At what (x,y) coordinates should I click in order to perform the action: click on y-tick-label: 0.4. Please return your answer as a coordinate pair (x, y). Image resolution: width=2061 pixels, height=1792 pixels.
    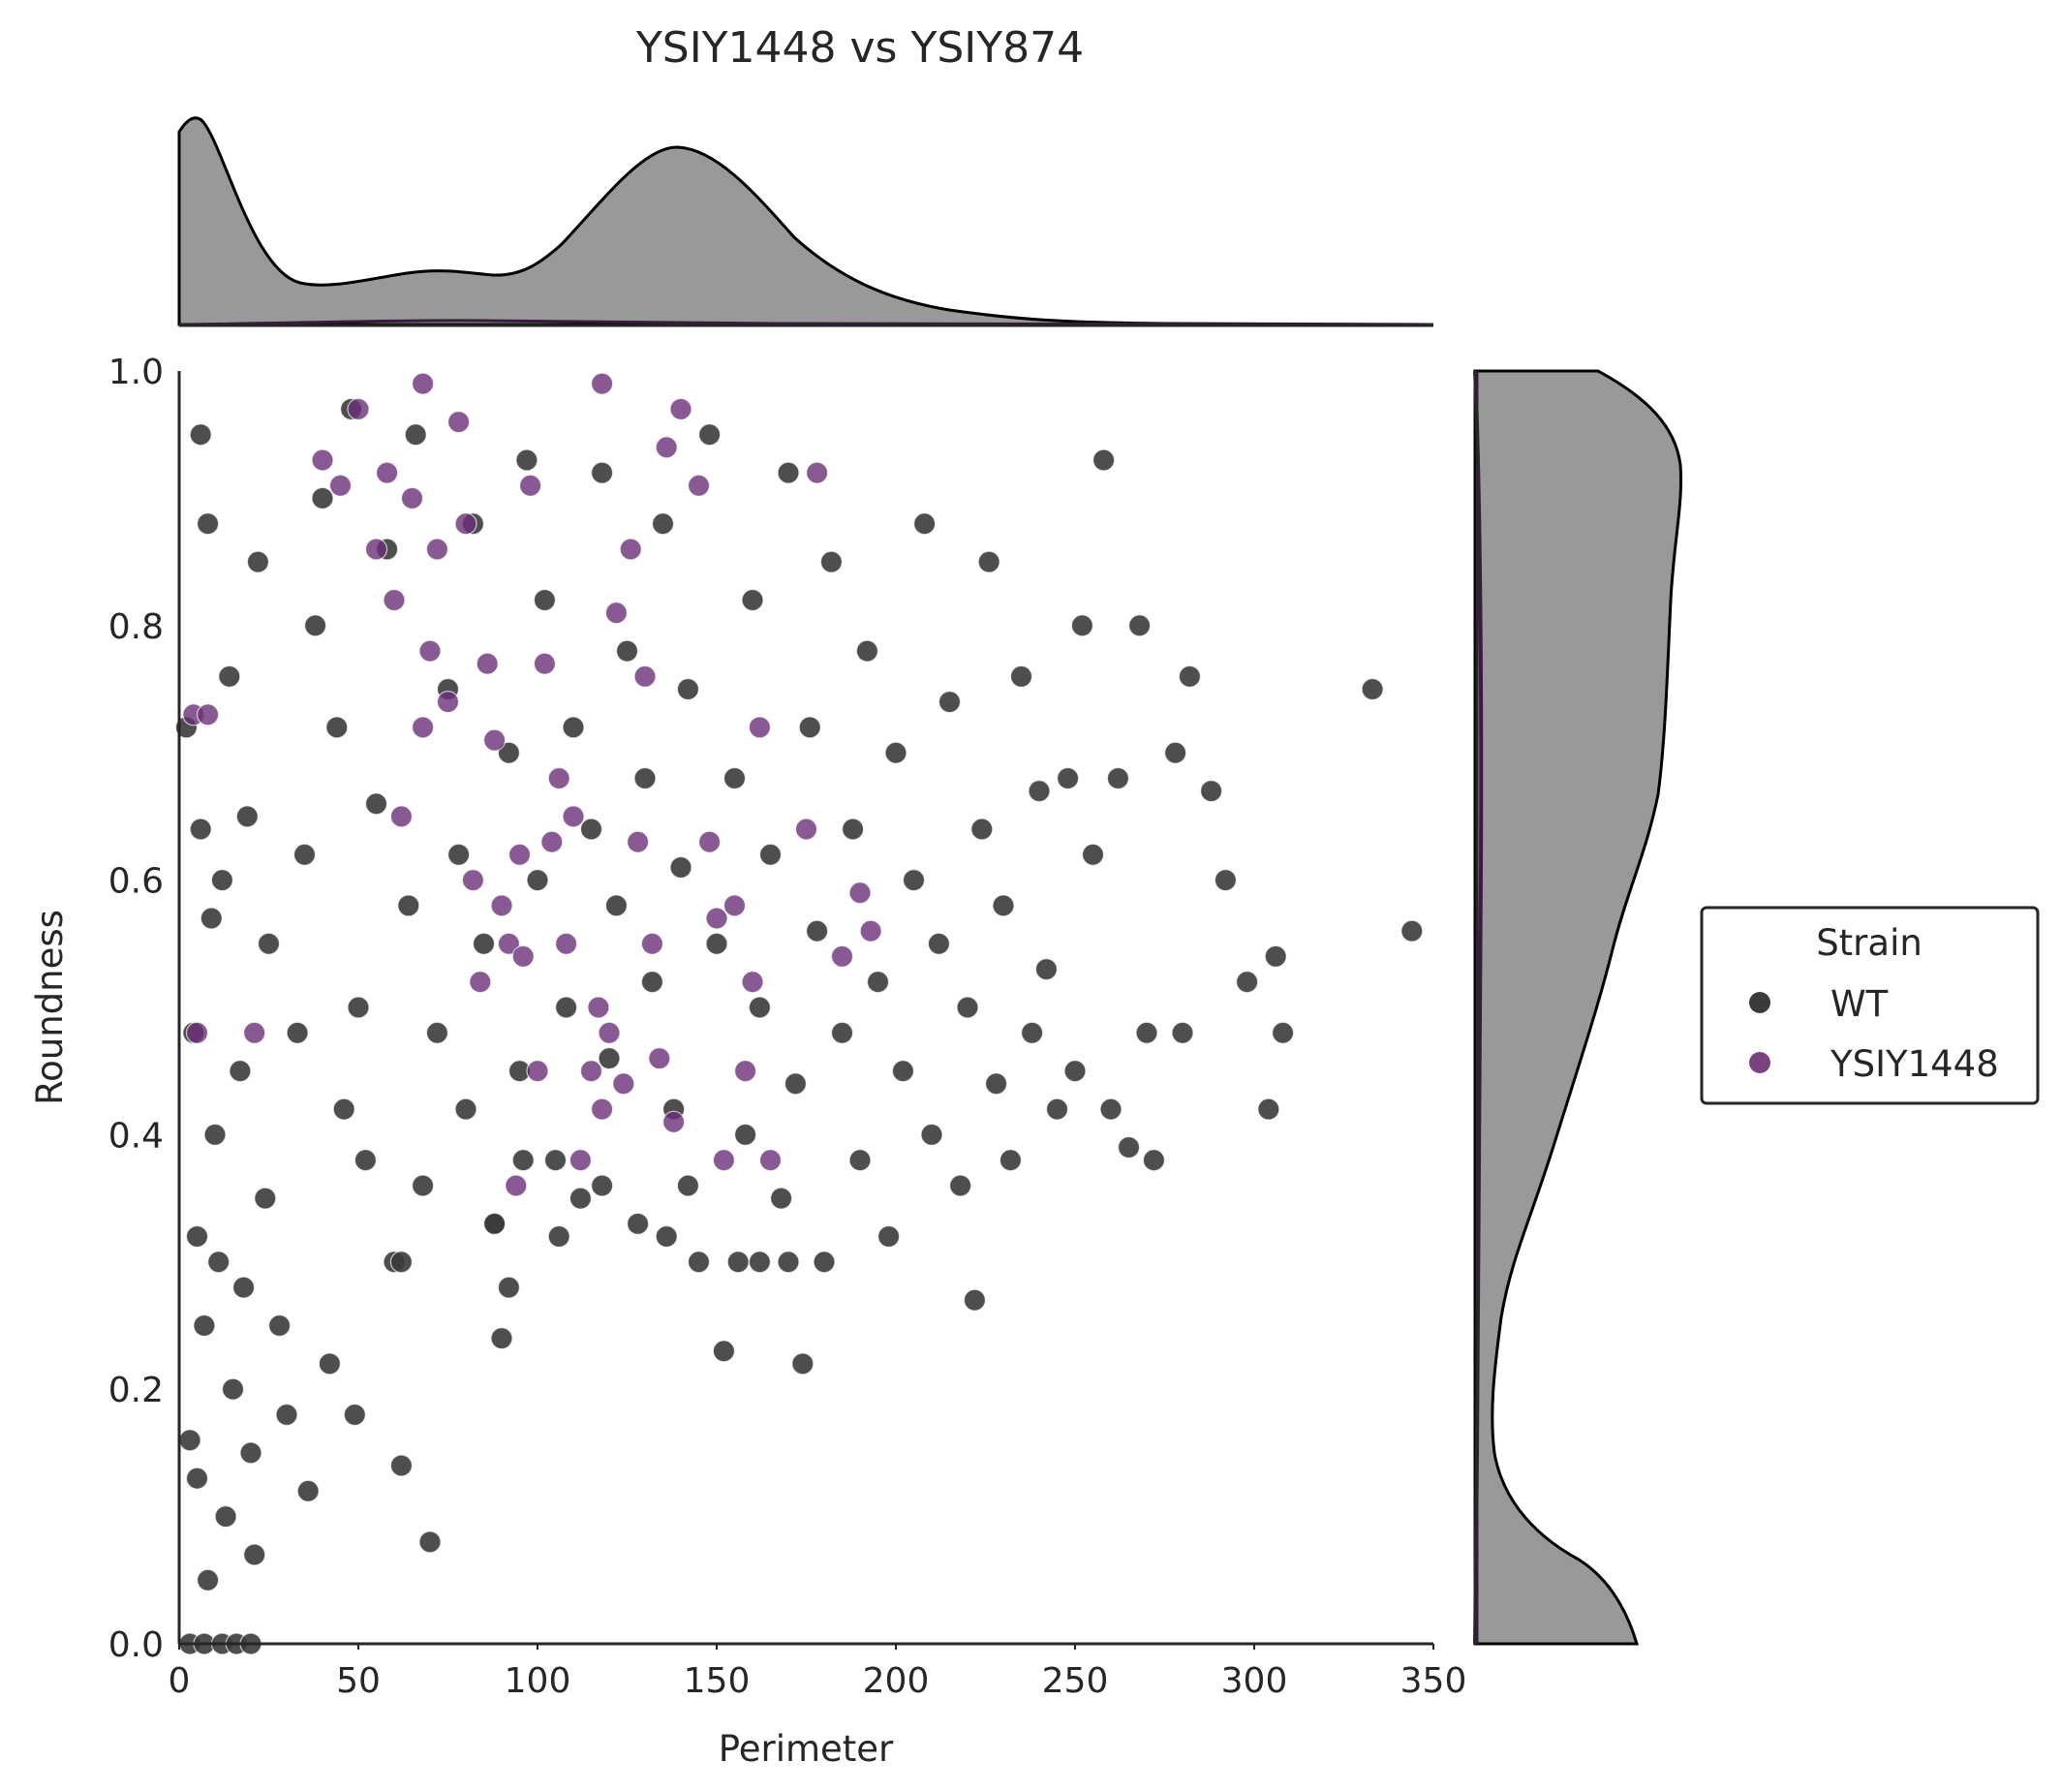
    Looking at the image, I should click on (136, 1136).